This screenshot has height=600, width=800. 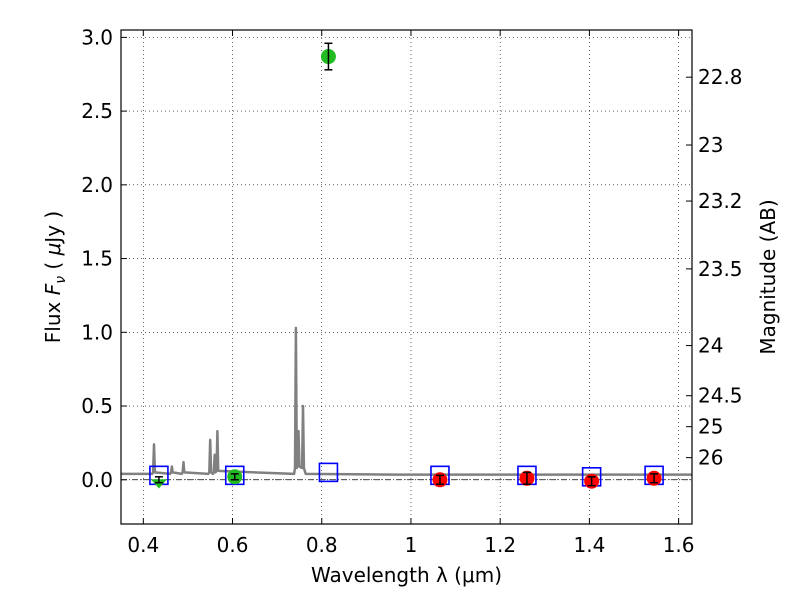 What do you see at coordinates (143, 545) in the screenshot?
I see `x-tick-label: 0.4` at bounding box center [143, 545].